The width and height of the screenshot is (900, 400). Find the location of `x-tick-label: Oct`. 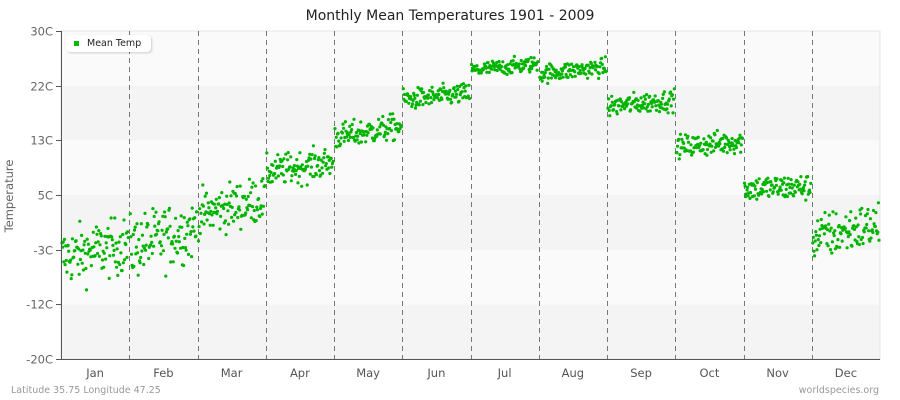

x-tick-label: Oct is located at coordinates (709, 373).